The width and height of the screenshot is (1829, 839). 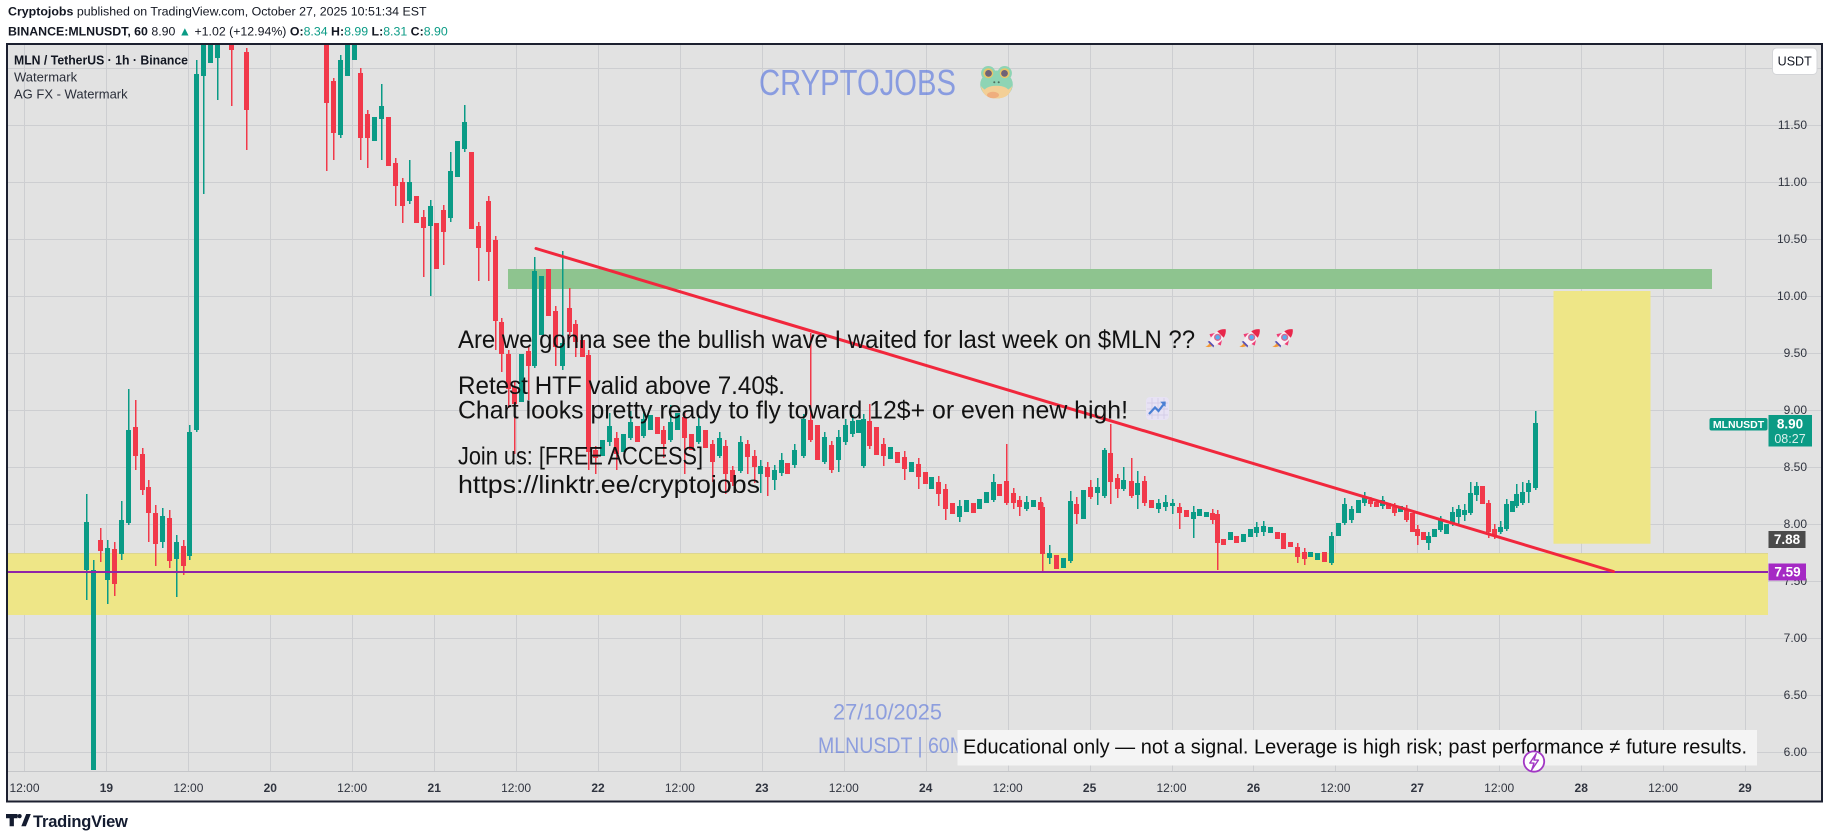 I want to click on svg-text: 28, so click(x=1582, y=788).